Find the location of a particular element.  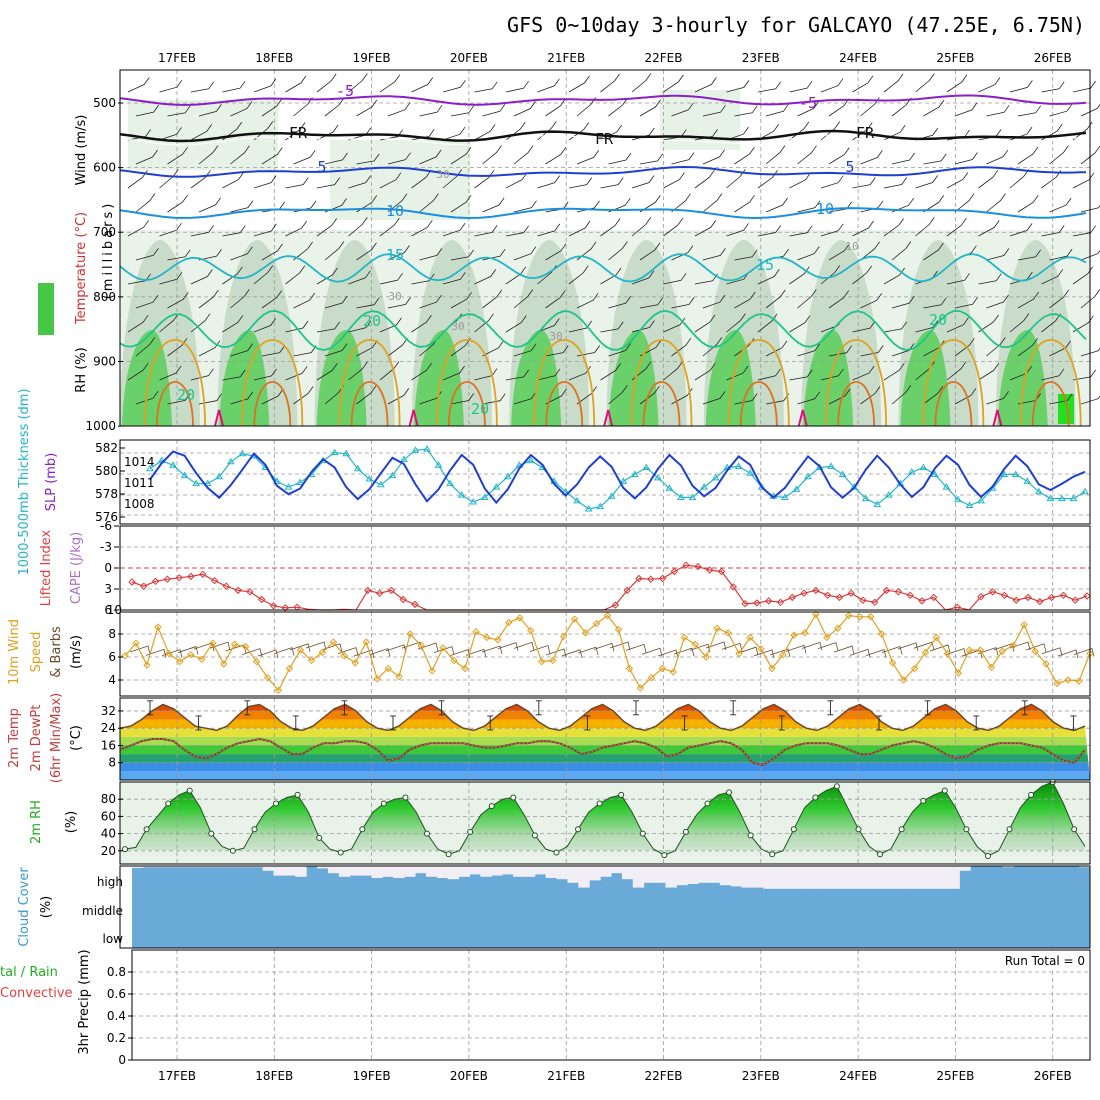

cloud-ylabel: Cloud Cover is located at coordinates (24, 907).